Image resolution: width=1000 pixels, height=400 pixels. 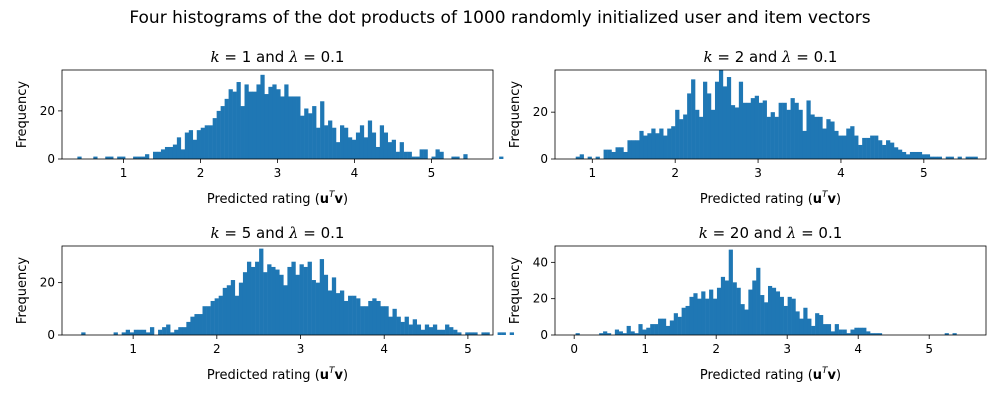 What do you see at coordinates (124, 173) in the screenshot?
I see `x-tick-label: 1` at bounding box center [124, 173].